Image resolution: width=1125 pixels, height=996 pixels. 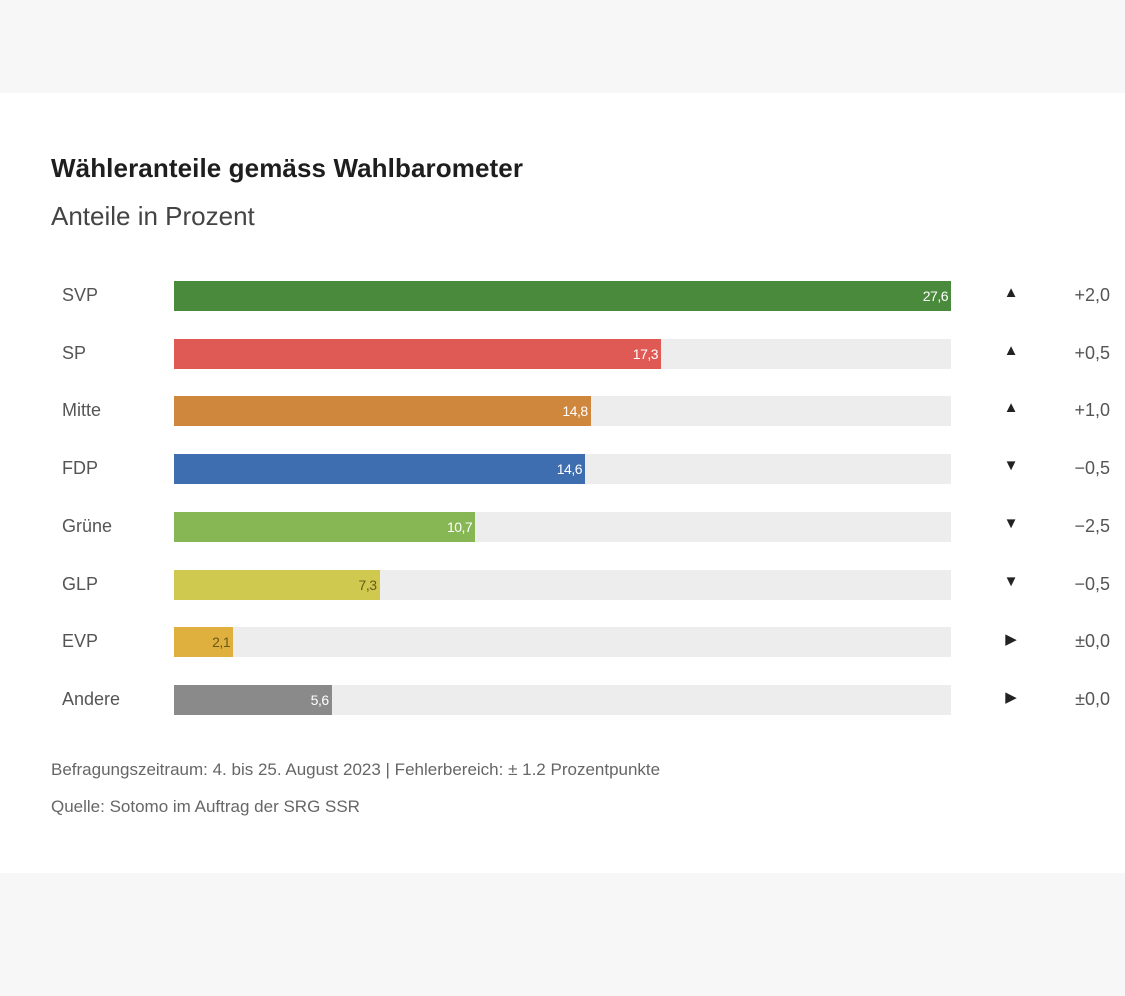 I want to click on category-label: SP, so click(x=74, y=352).